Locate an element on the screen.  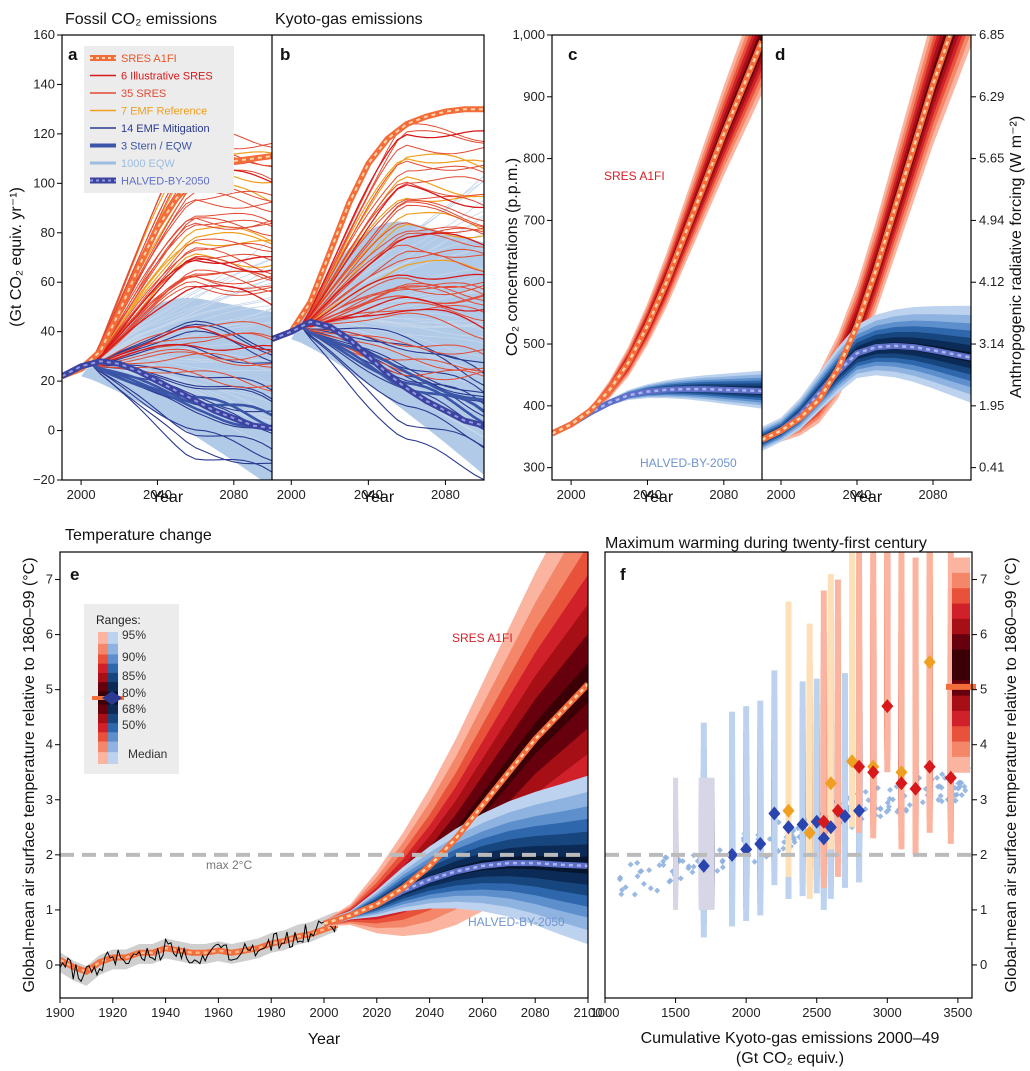
panel-f-frame is located at coordinates (788, 775).